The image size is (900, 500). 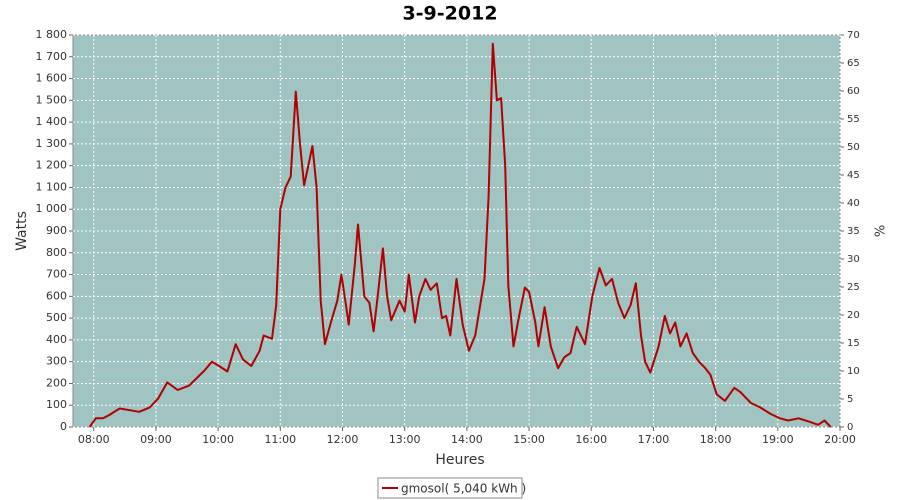 I want to click on y-tick-label: 1 400, so click(x=52, y=121).